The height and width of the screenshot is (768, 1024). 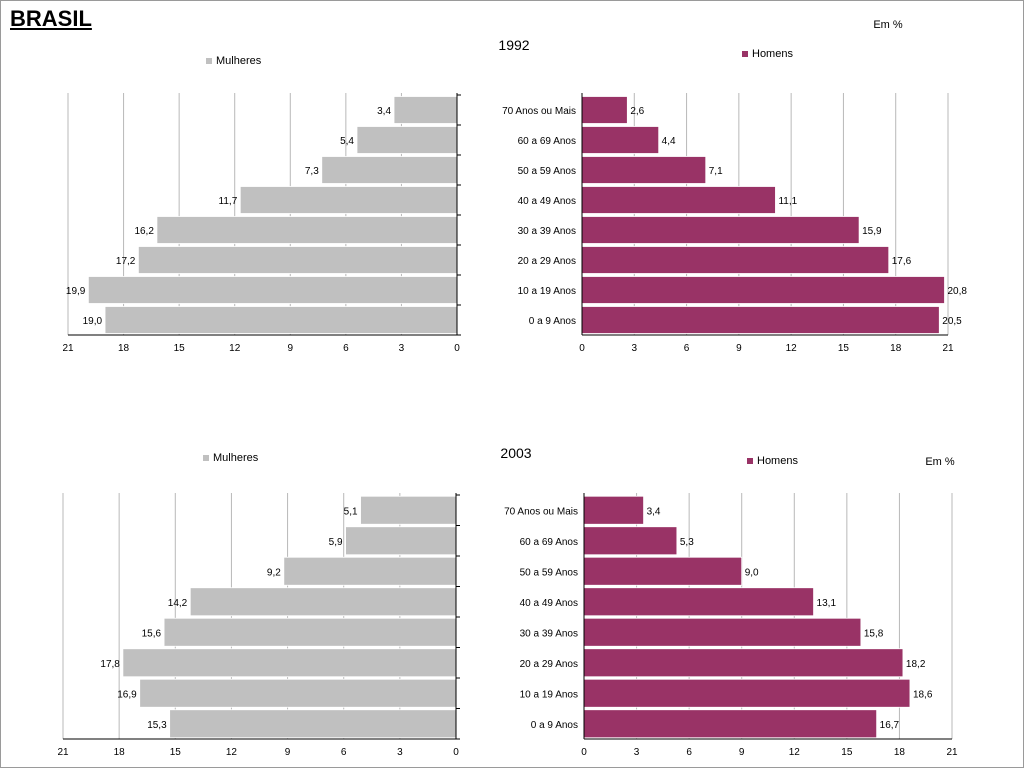 I want to click on c2003-women-tick-label: 18, so click(x=120, y=752).